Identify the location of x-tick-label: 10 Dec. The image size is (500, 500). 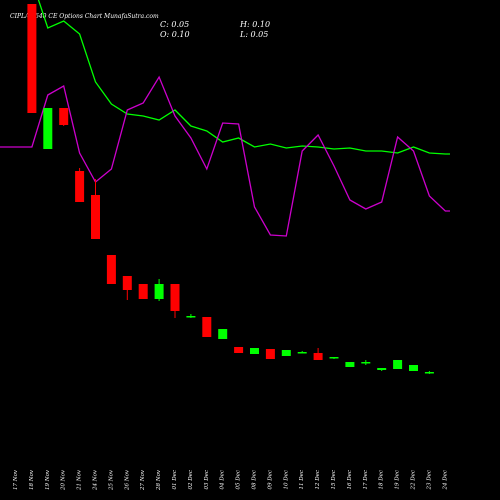
(286, 480).